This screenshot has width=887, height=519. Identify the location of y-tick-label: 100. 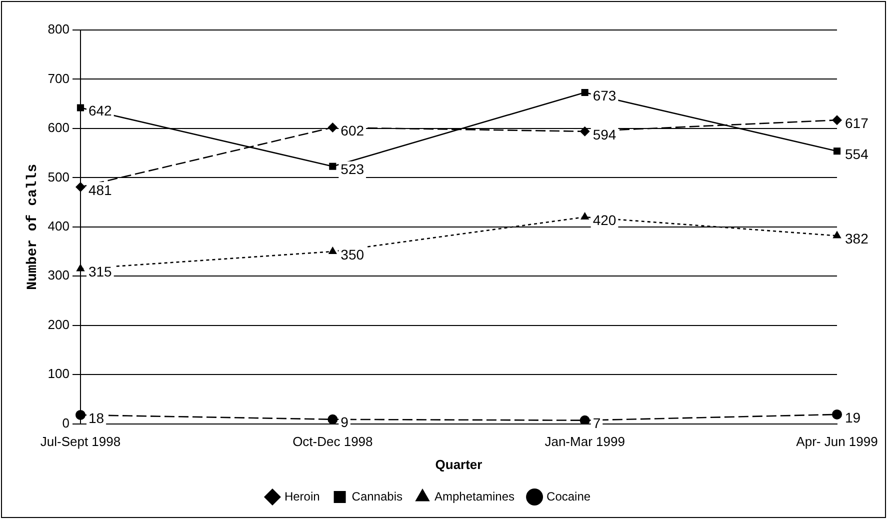
(59, 374).